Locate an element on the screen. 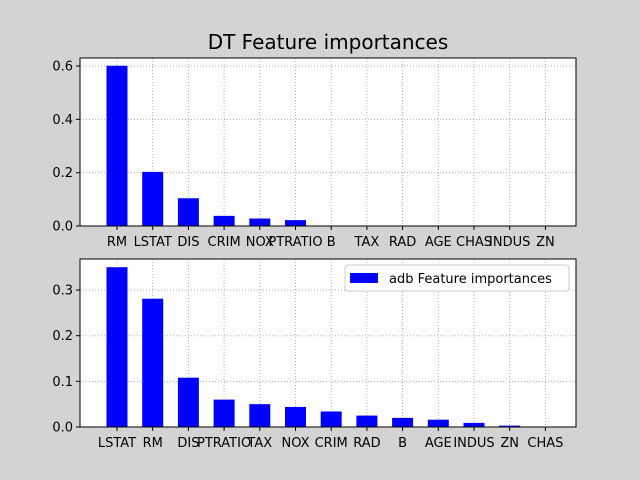  top-y-tick-label: 0.0 is located at coordinates (62, 227).